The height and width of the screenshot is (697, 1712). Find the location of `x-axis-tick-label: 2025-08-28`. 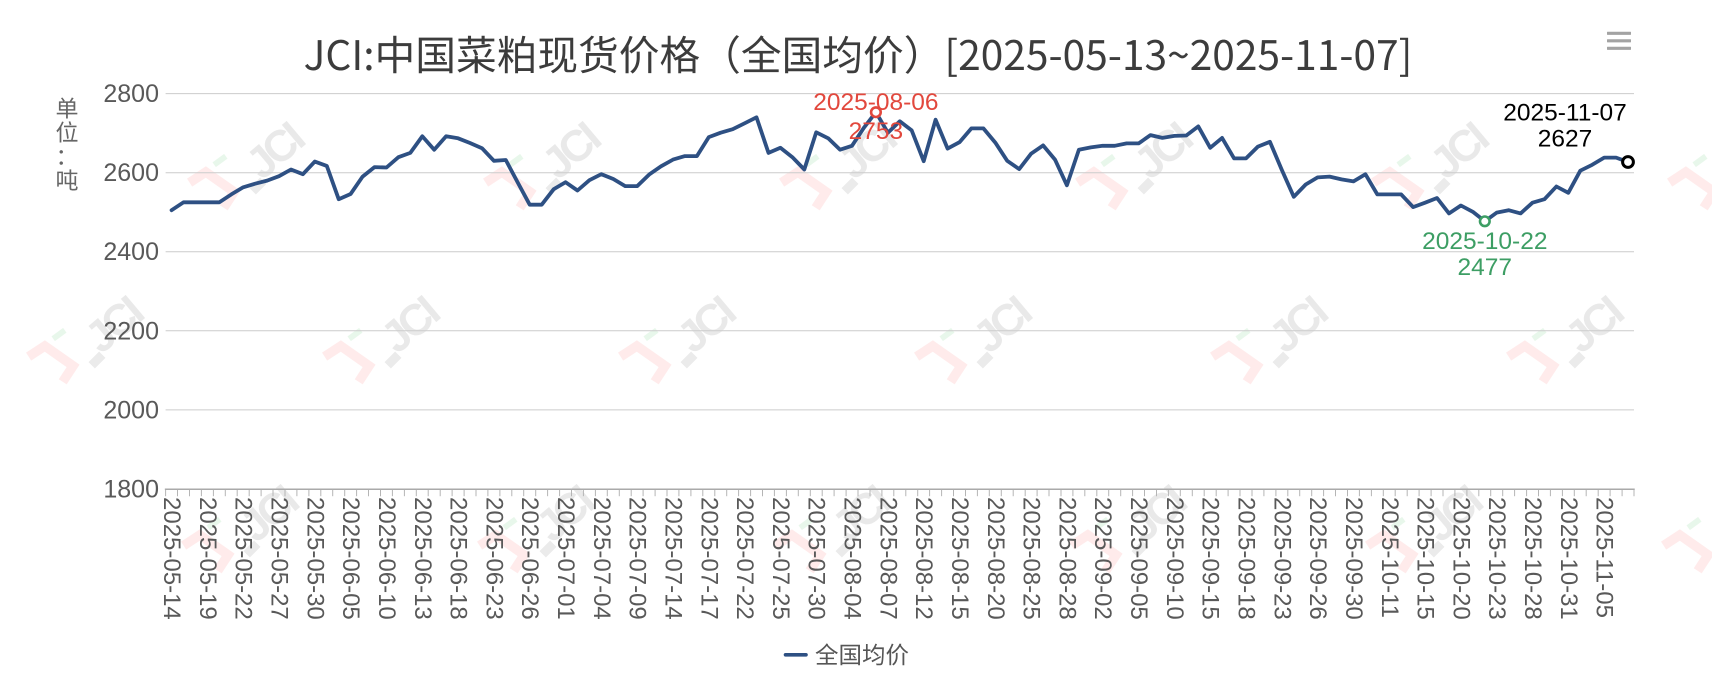

x-axis-tick-label: 2025-08-28 is located at coordinates (1066, 558).